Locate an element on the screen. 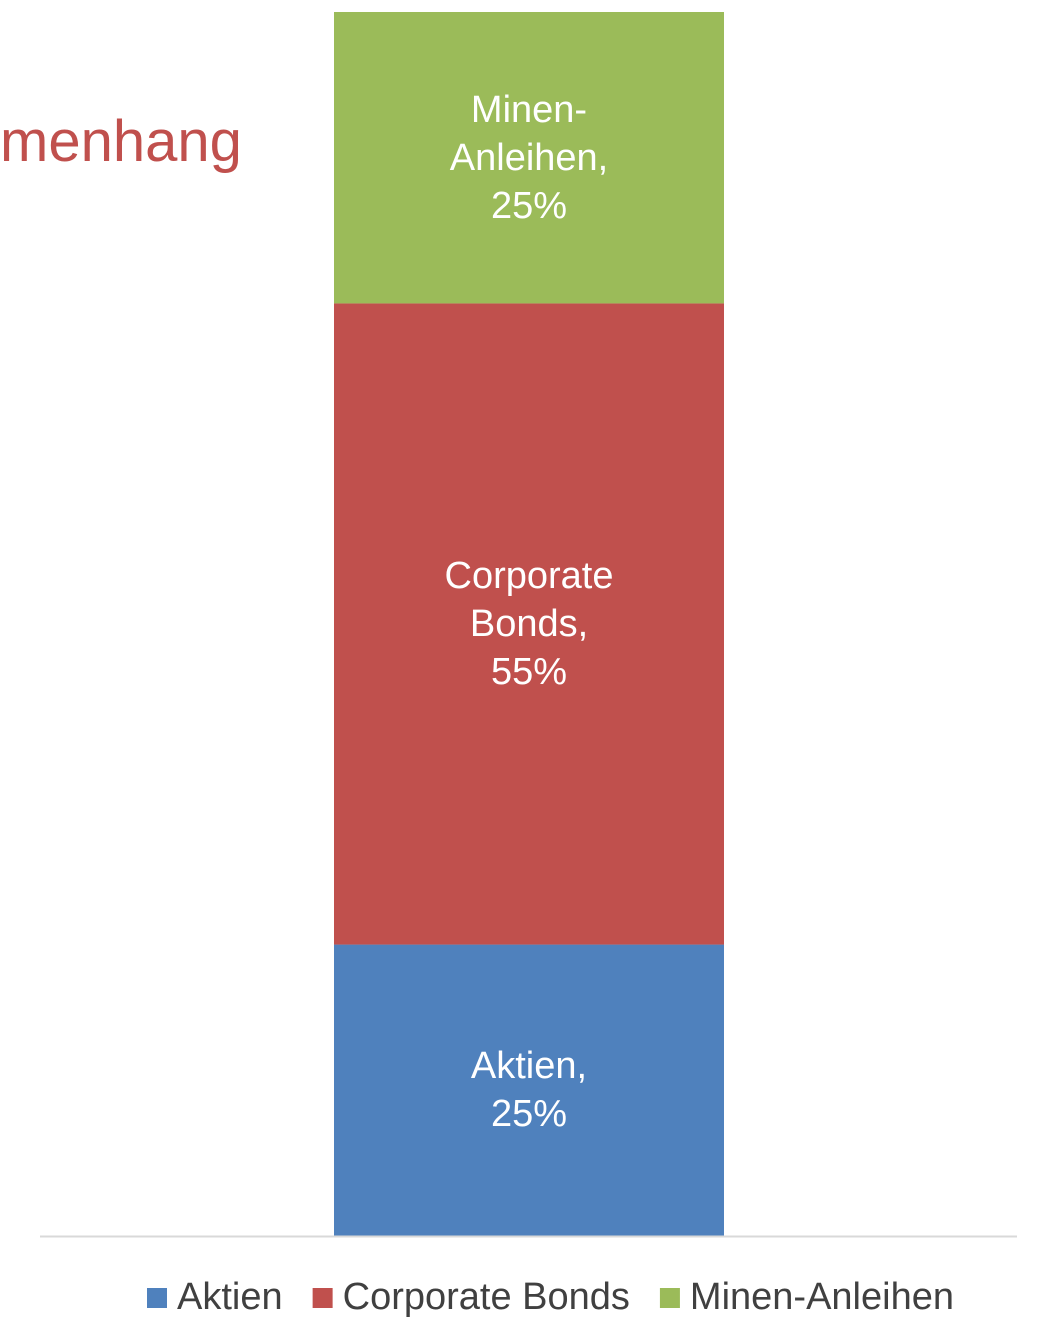  chart-title: menhang is located at coordinates (121, 141).